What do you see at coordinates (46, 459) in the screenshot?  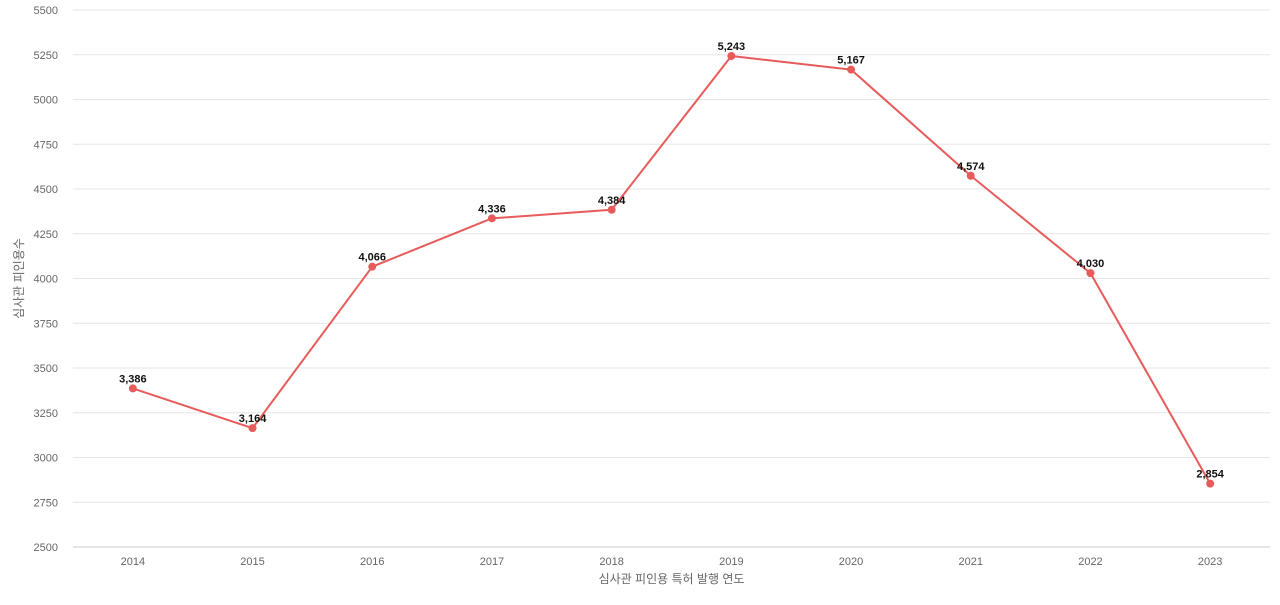 I see `y-tick-label: 3000` at bounding box center [46, 459].